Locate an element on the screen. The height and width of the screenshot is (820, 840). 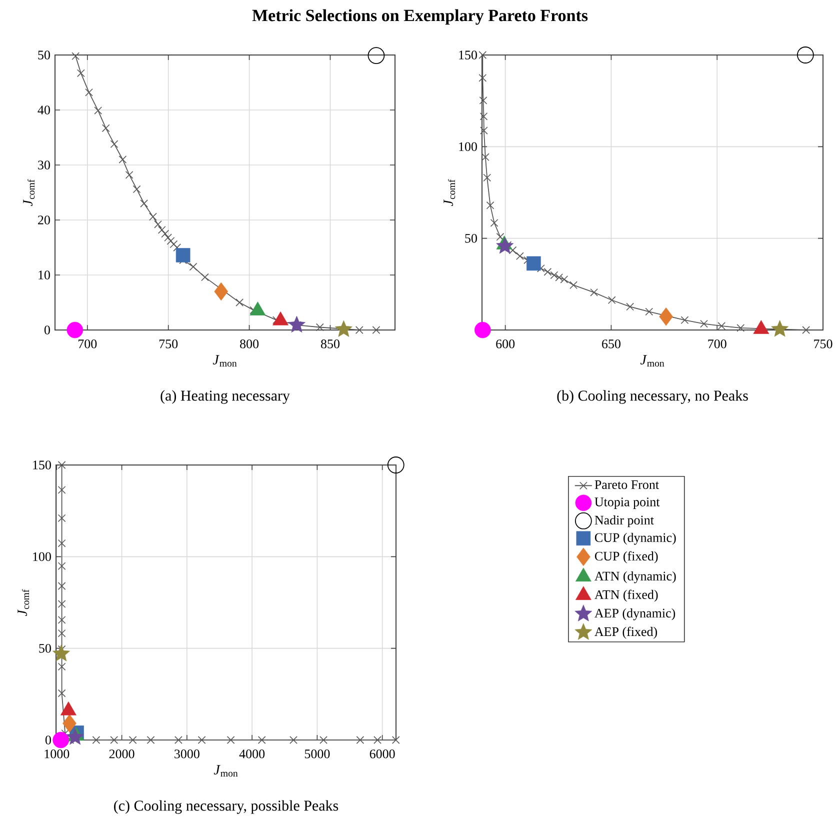
legend-label: Pareto Front is located at coordinates (626, 485).